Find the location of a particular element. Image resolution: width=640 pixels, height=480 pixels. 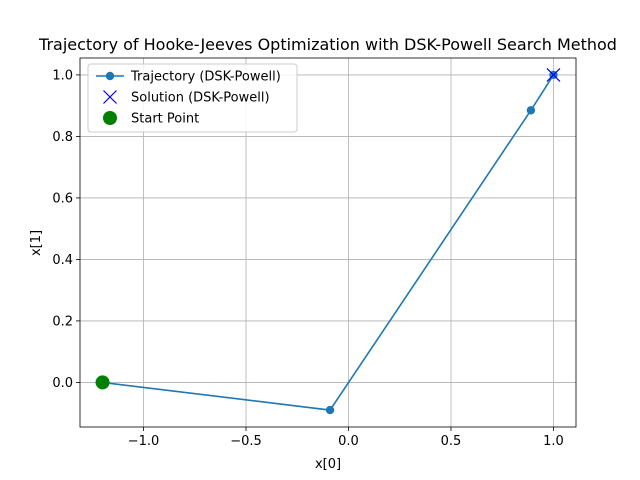

y-tick-label: 0.8 is located at coordinates (62, 137).